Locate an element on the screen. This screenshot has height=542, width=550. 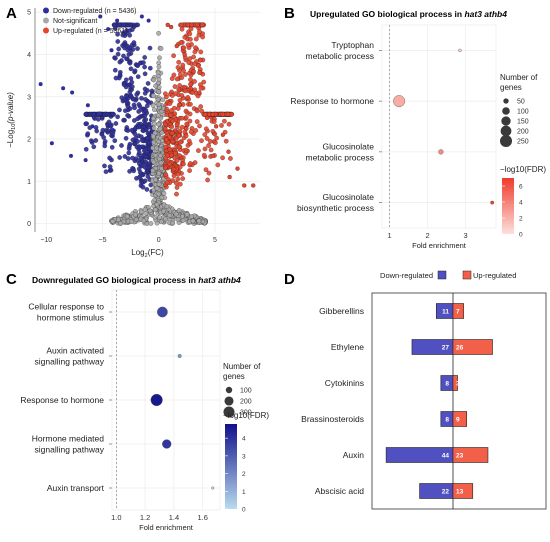
size-legend-title-line: genes is located at coordinates (234, 376).